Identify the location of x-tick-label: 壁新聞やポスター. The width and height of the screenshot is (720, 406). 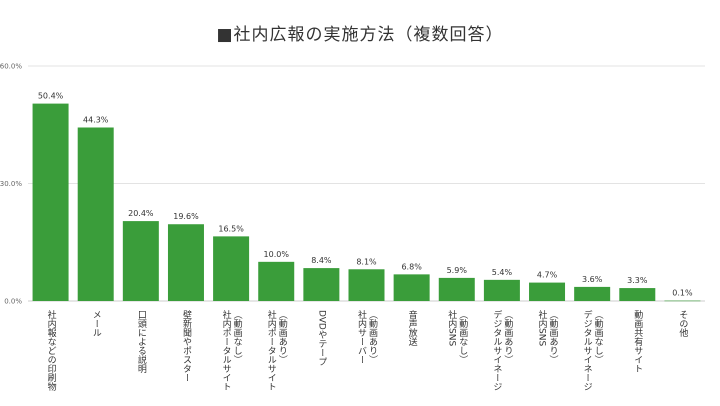
(186, 345).